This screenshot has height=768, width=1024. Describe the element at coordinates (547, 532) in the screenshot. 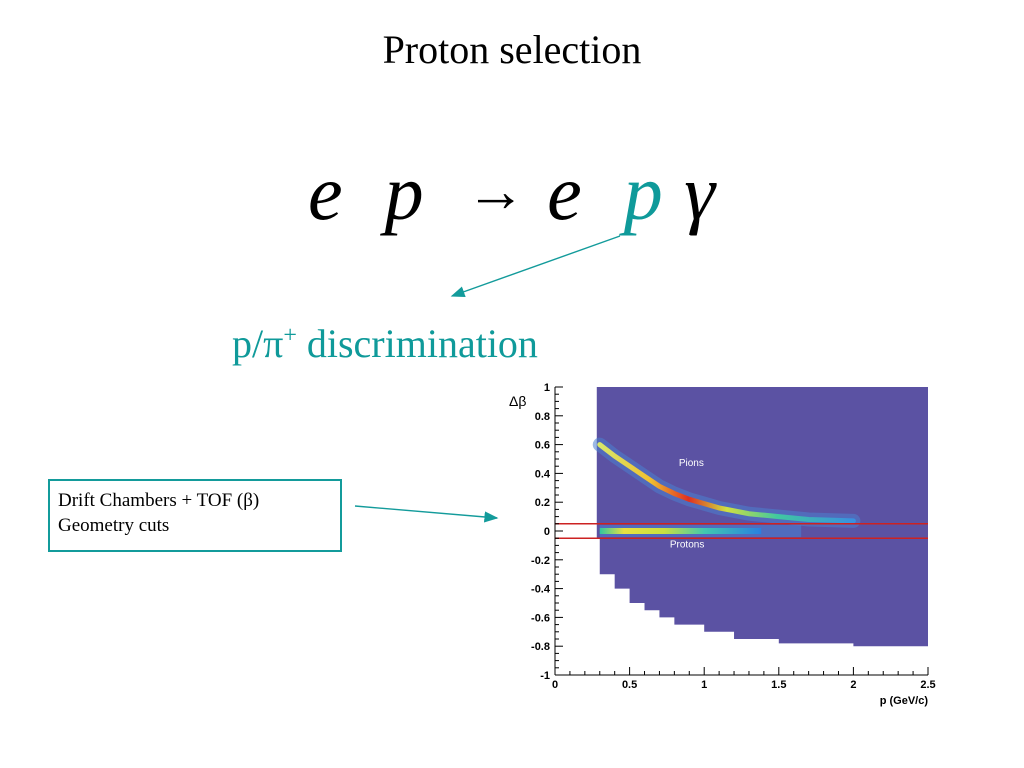

I see `y-tick-label: 0` at that location.